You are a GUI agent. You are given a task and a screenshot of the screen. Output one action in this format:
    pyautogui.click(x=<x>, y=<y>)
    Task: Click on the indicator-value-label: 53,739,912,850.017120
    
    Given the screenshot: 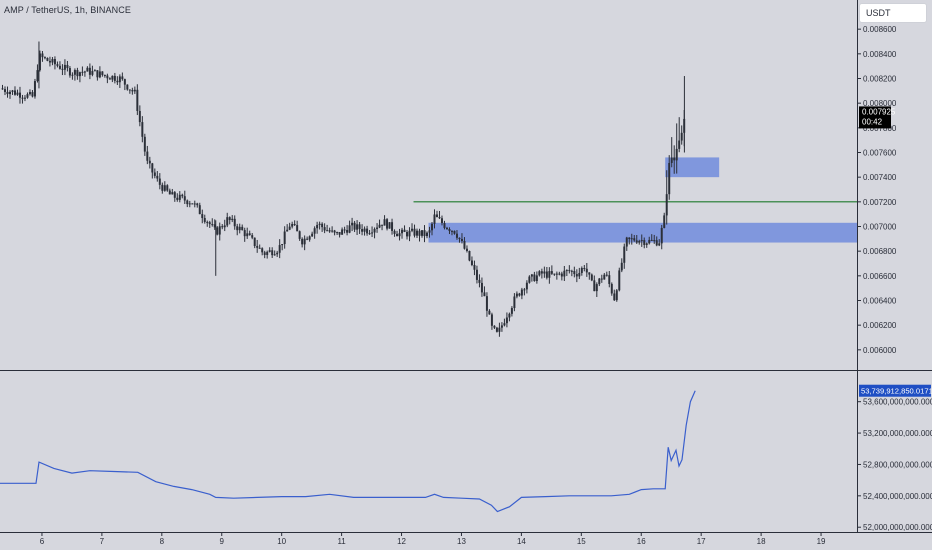 What is the action you would take?
    pyautogui.click(x=896, y=391)
    